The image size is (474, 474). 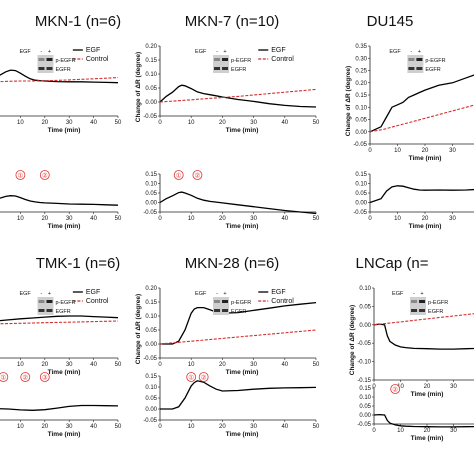 What do you see at coordinates (93, 219) in the screenshot?
I see `inset-x-tick-label: 40` at bounding box center [93, 219].